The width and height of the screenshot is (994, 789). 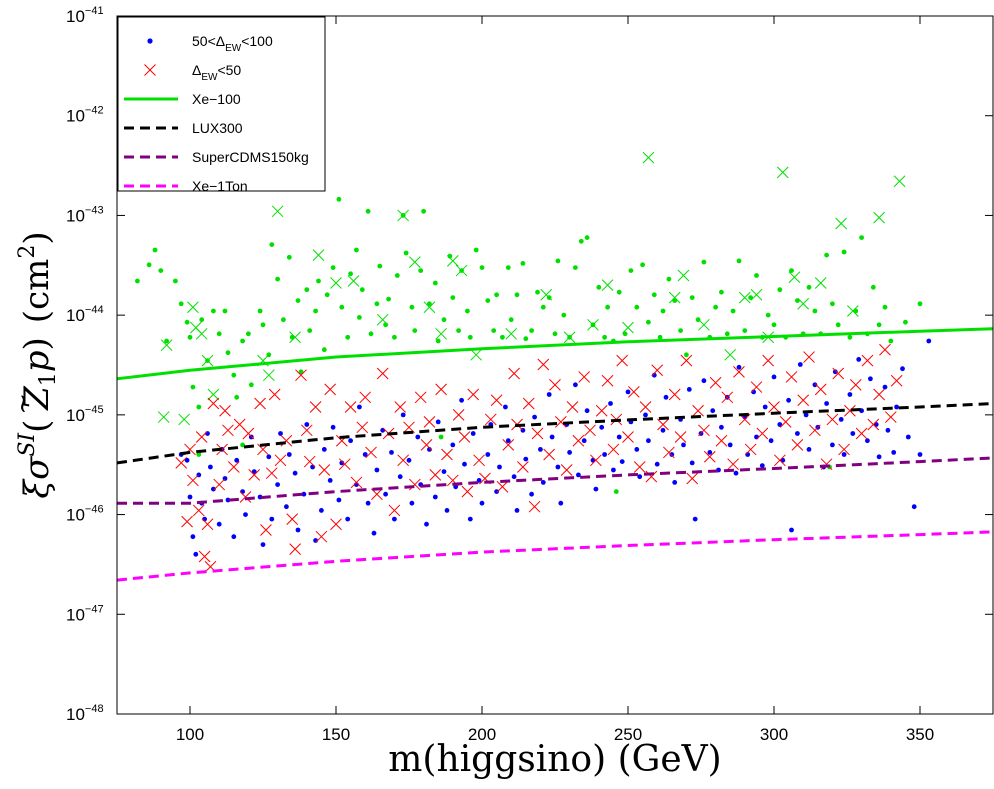 What do you see at coordinates (37, 343) in the screenshot?
I see `y-label-close: )` at bounding box center [37, 343].